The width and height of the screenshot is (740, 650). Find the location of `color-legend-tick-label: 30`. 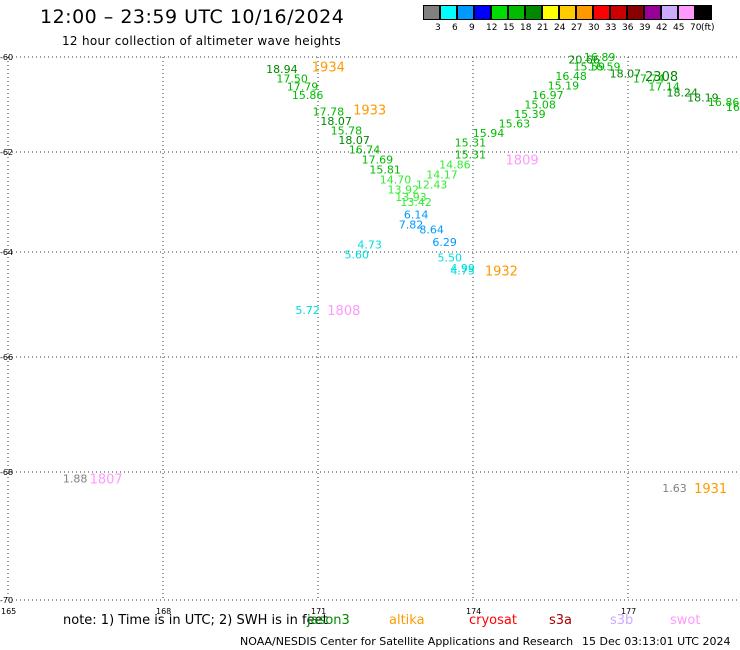

color-legend-tick-label: 30 is located at coordinates (594, 28).